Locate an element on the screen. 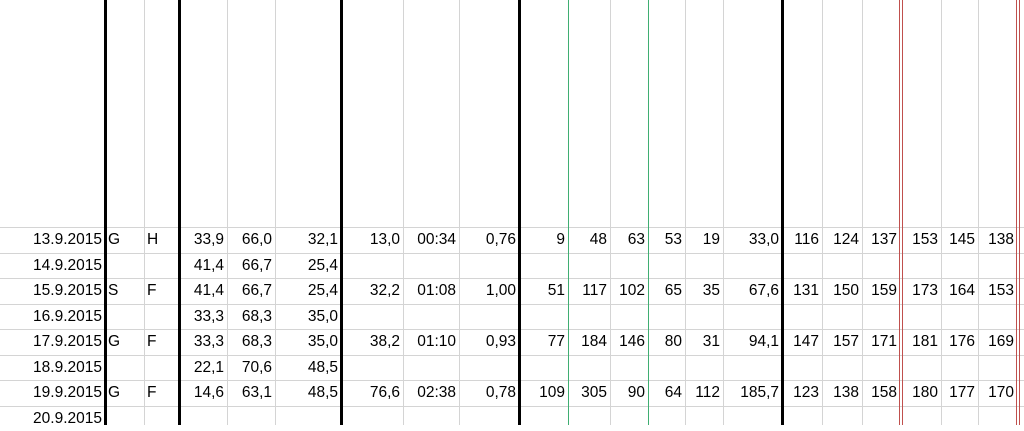 The height and width of the screenshot is (431, 1024). cell-suffer-score: 77 is located at coordinates (543, 342).